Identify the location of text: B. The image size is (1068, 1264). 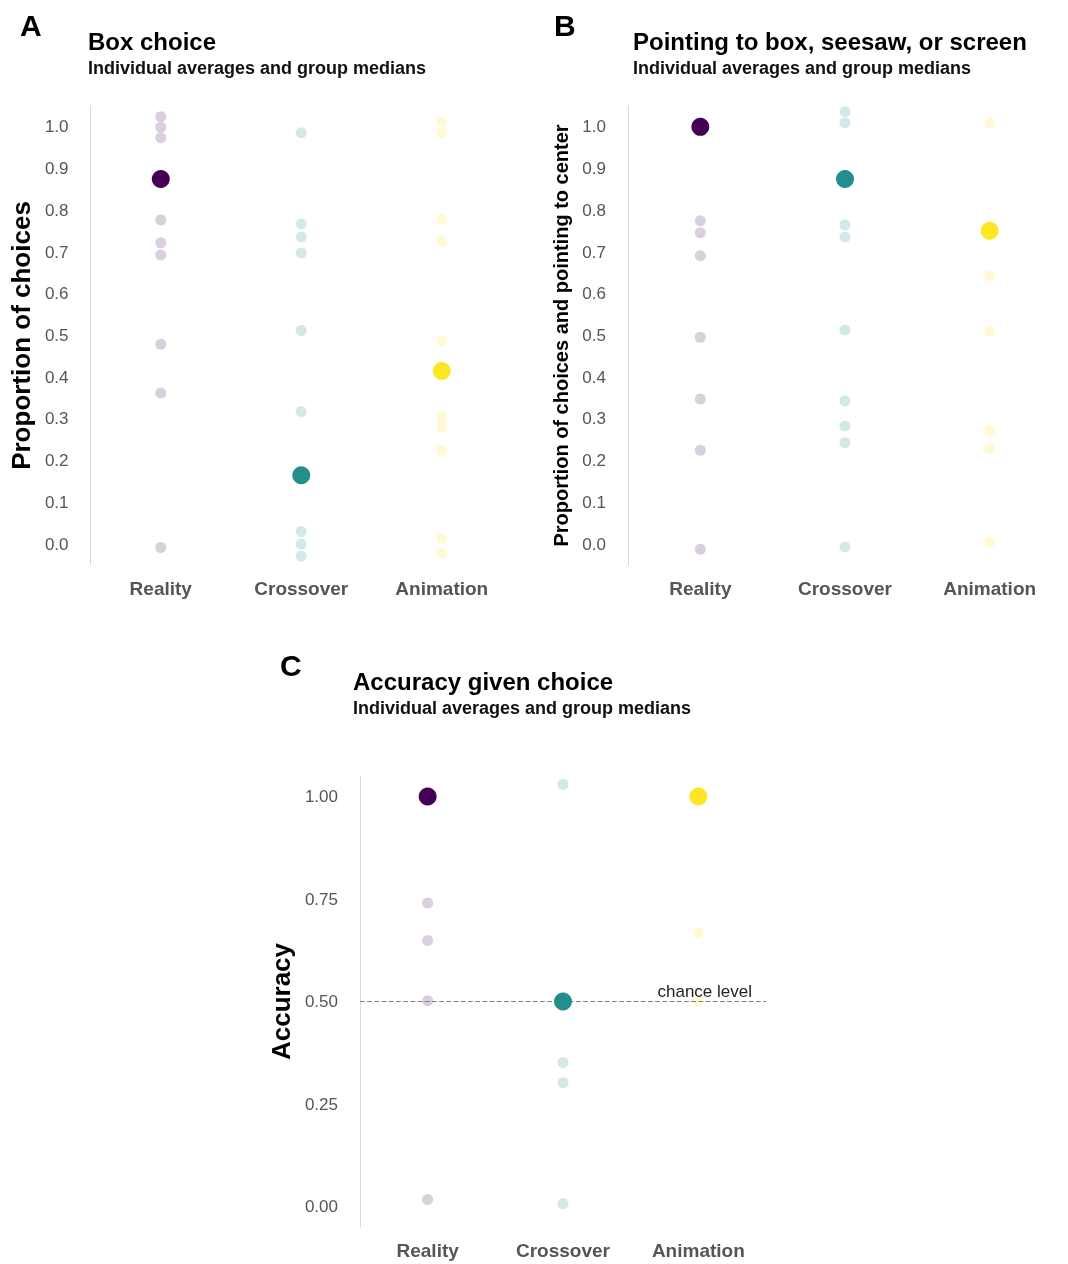
(565, 25).